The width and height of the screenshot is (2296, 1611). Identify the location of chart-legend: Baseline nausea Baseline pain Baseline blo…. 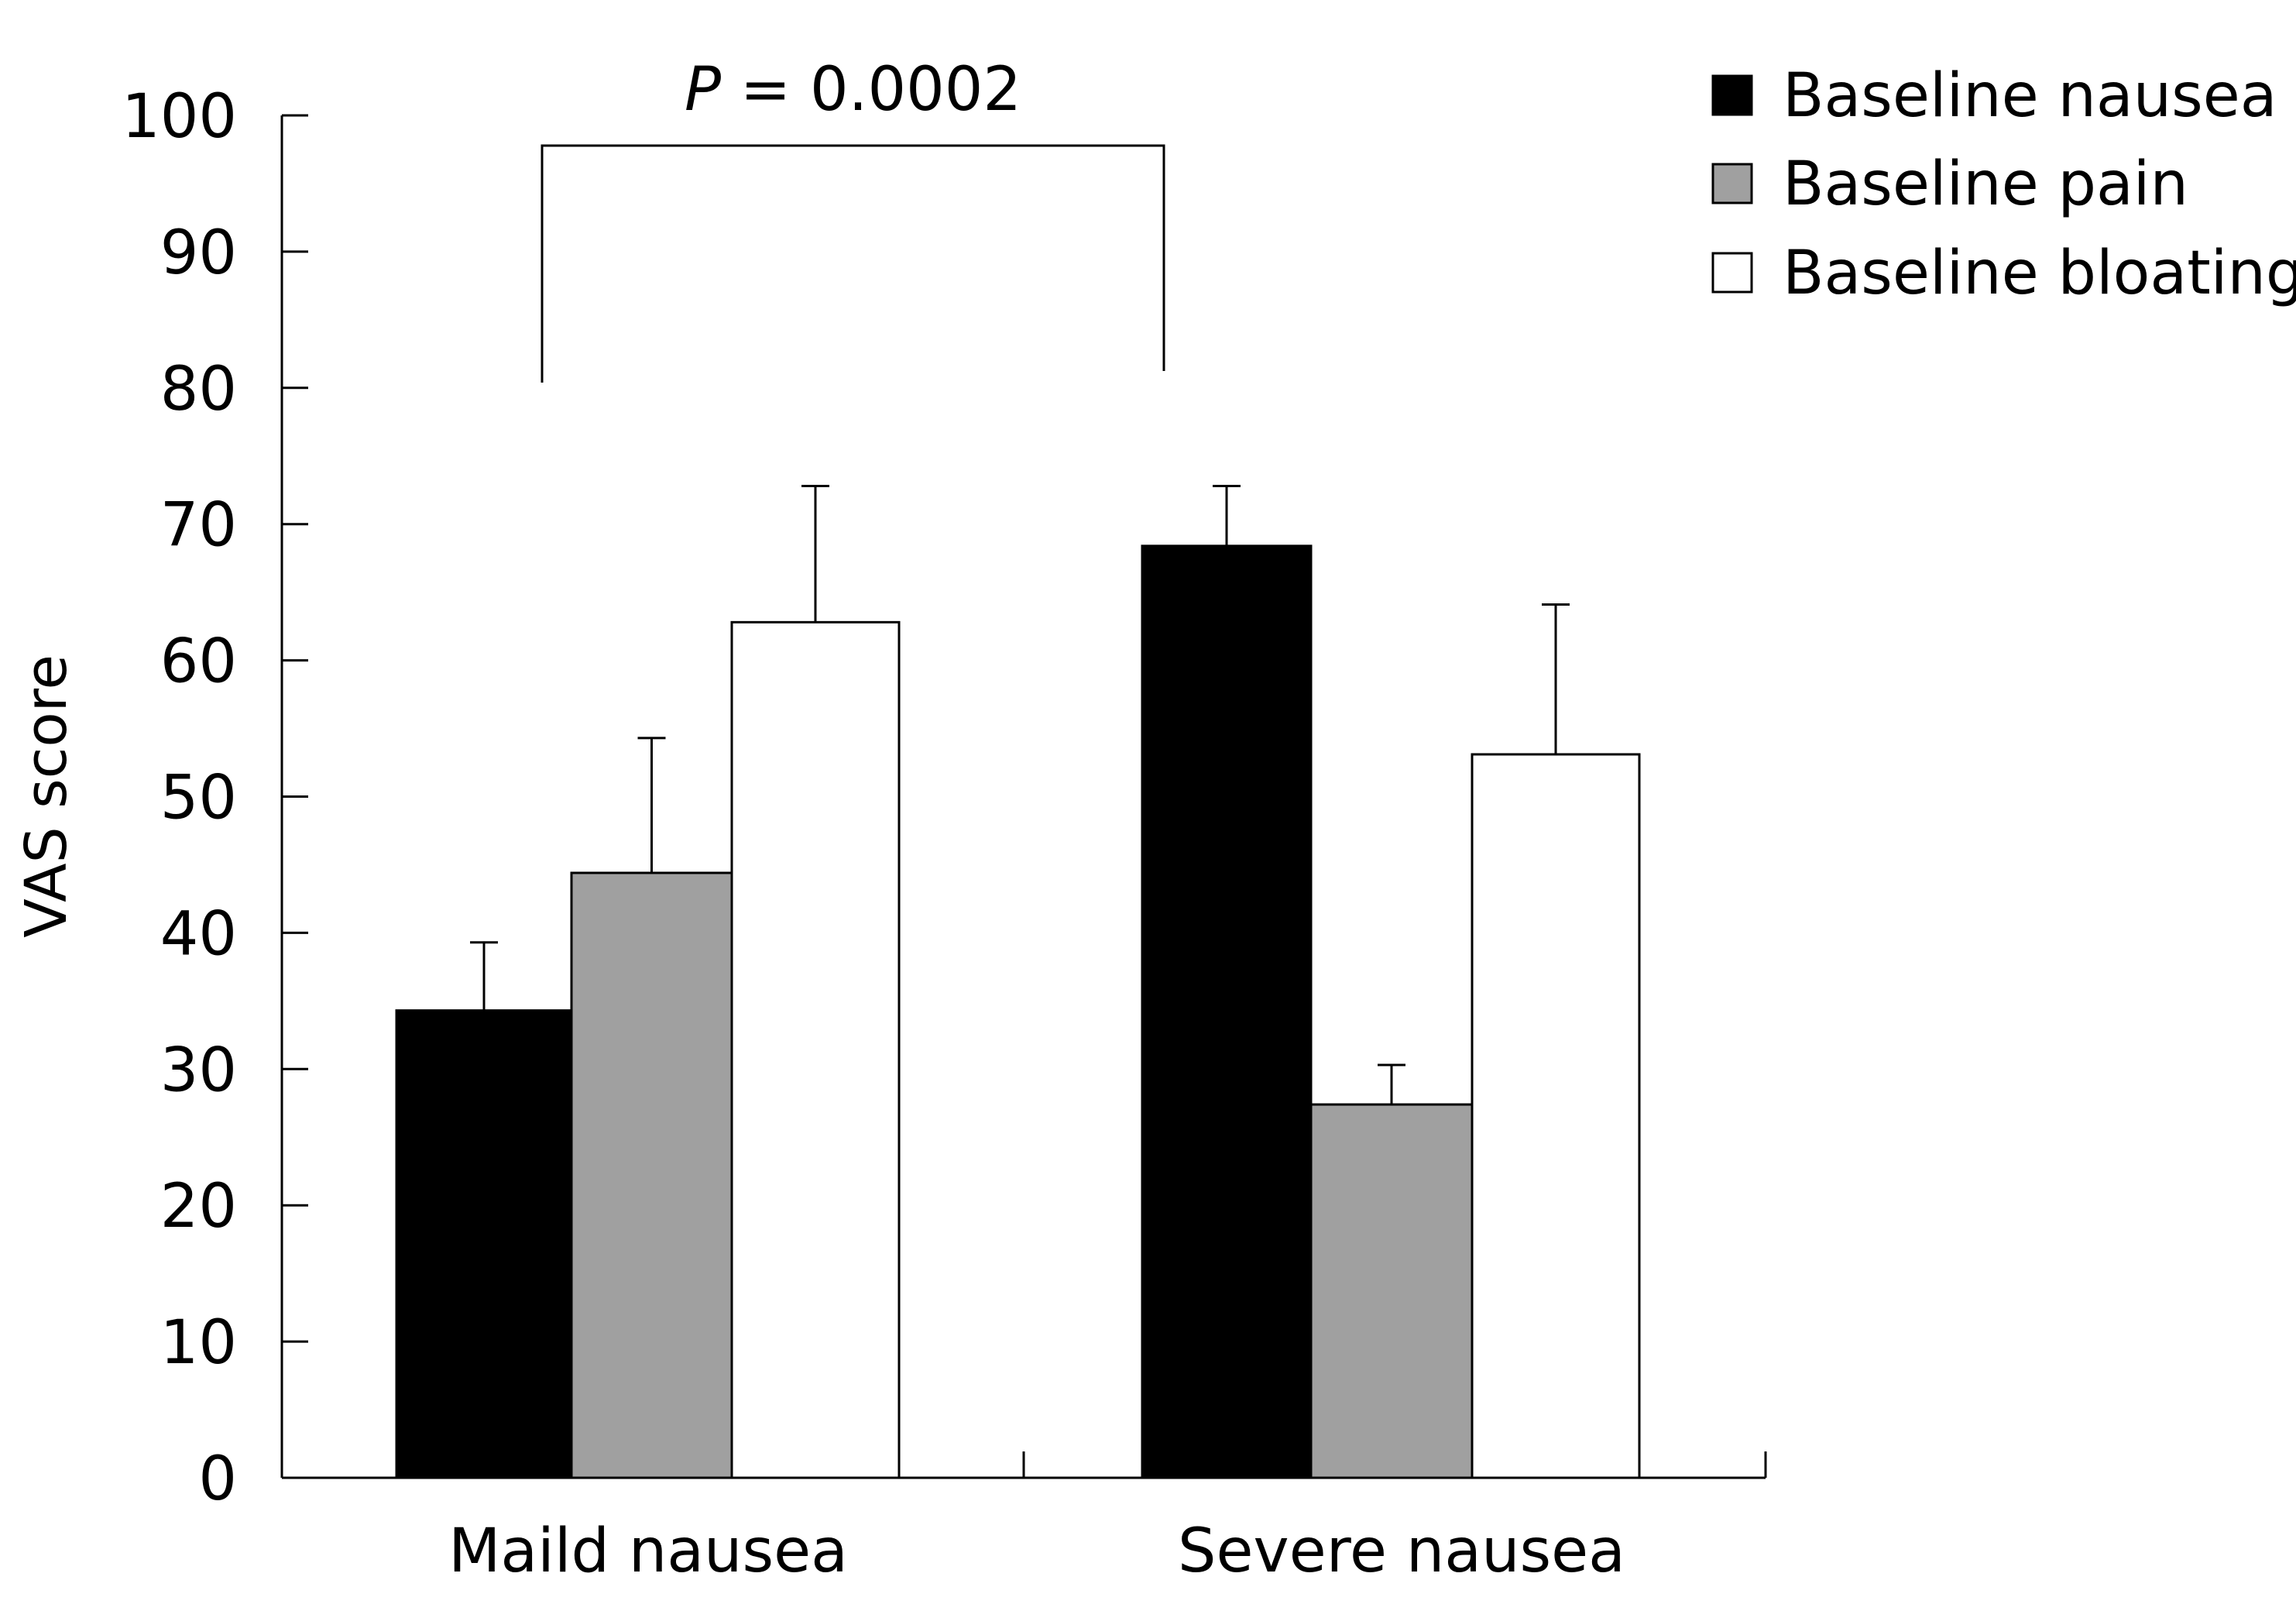
(2003, 184).